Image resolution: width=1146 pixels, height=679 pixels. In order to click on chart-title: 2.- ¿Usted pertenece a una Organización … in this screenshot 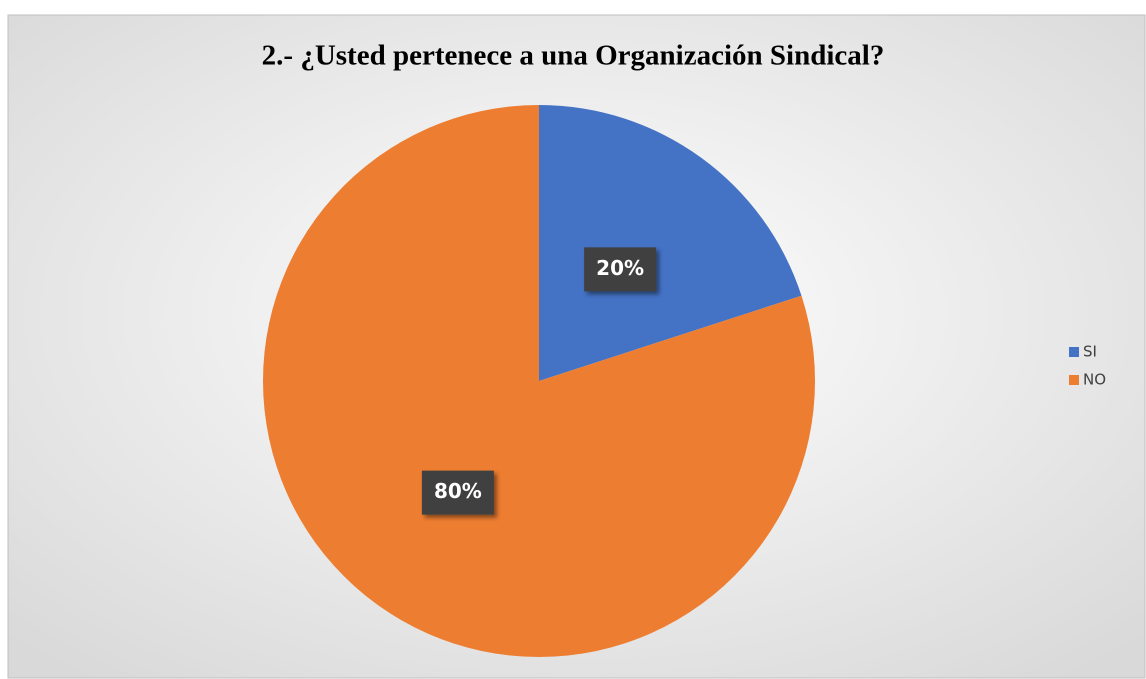, I will do `click(573, 56)`.